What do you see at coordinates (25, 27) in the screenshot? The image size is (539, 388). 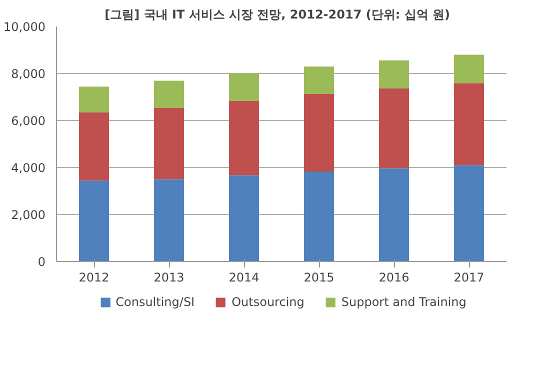 I see `y-tick-label: 10,000` at bounding box center [25, 27].